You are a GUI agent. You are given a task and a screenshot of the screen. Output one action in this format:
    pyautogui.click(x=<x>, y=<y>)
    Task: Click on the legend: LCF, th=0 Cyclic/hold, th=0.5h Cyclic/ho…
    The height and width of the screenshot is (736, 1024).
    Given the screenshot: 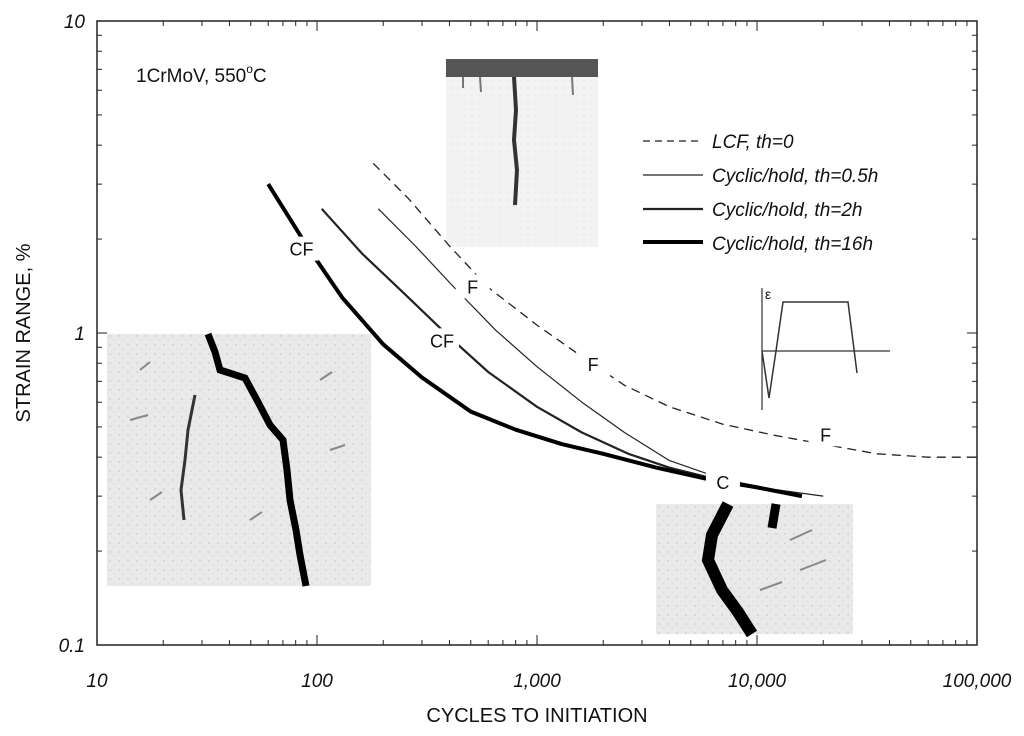 What is the action you would take?
    pyautogui.click(x=760, y=193)
    